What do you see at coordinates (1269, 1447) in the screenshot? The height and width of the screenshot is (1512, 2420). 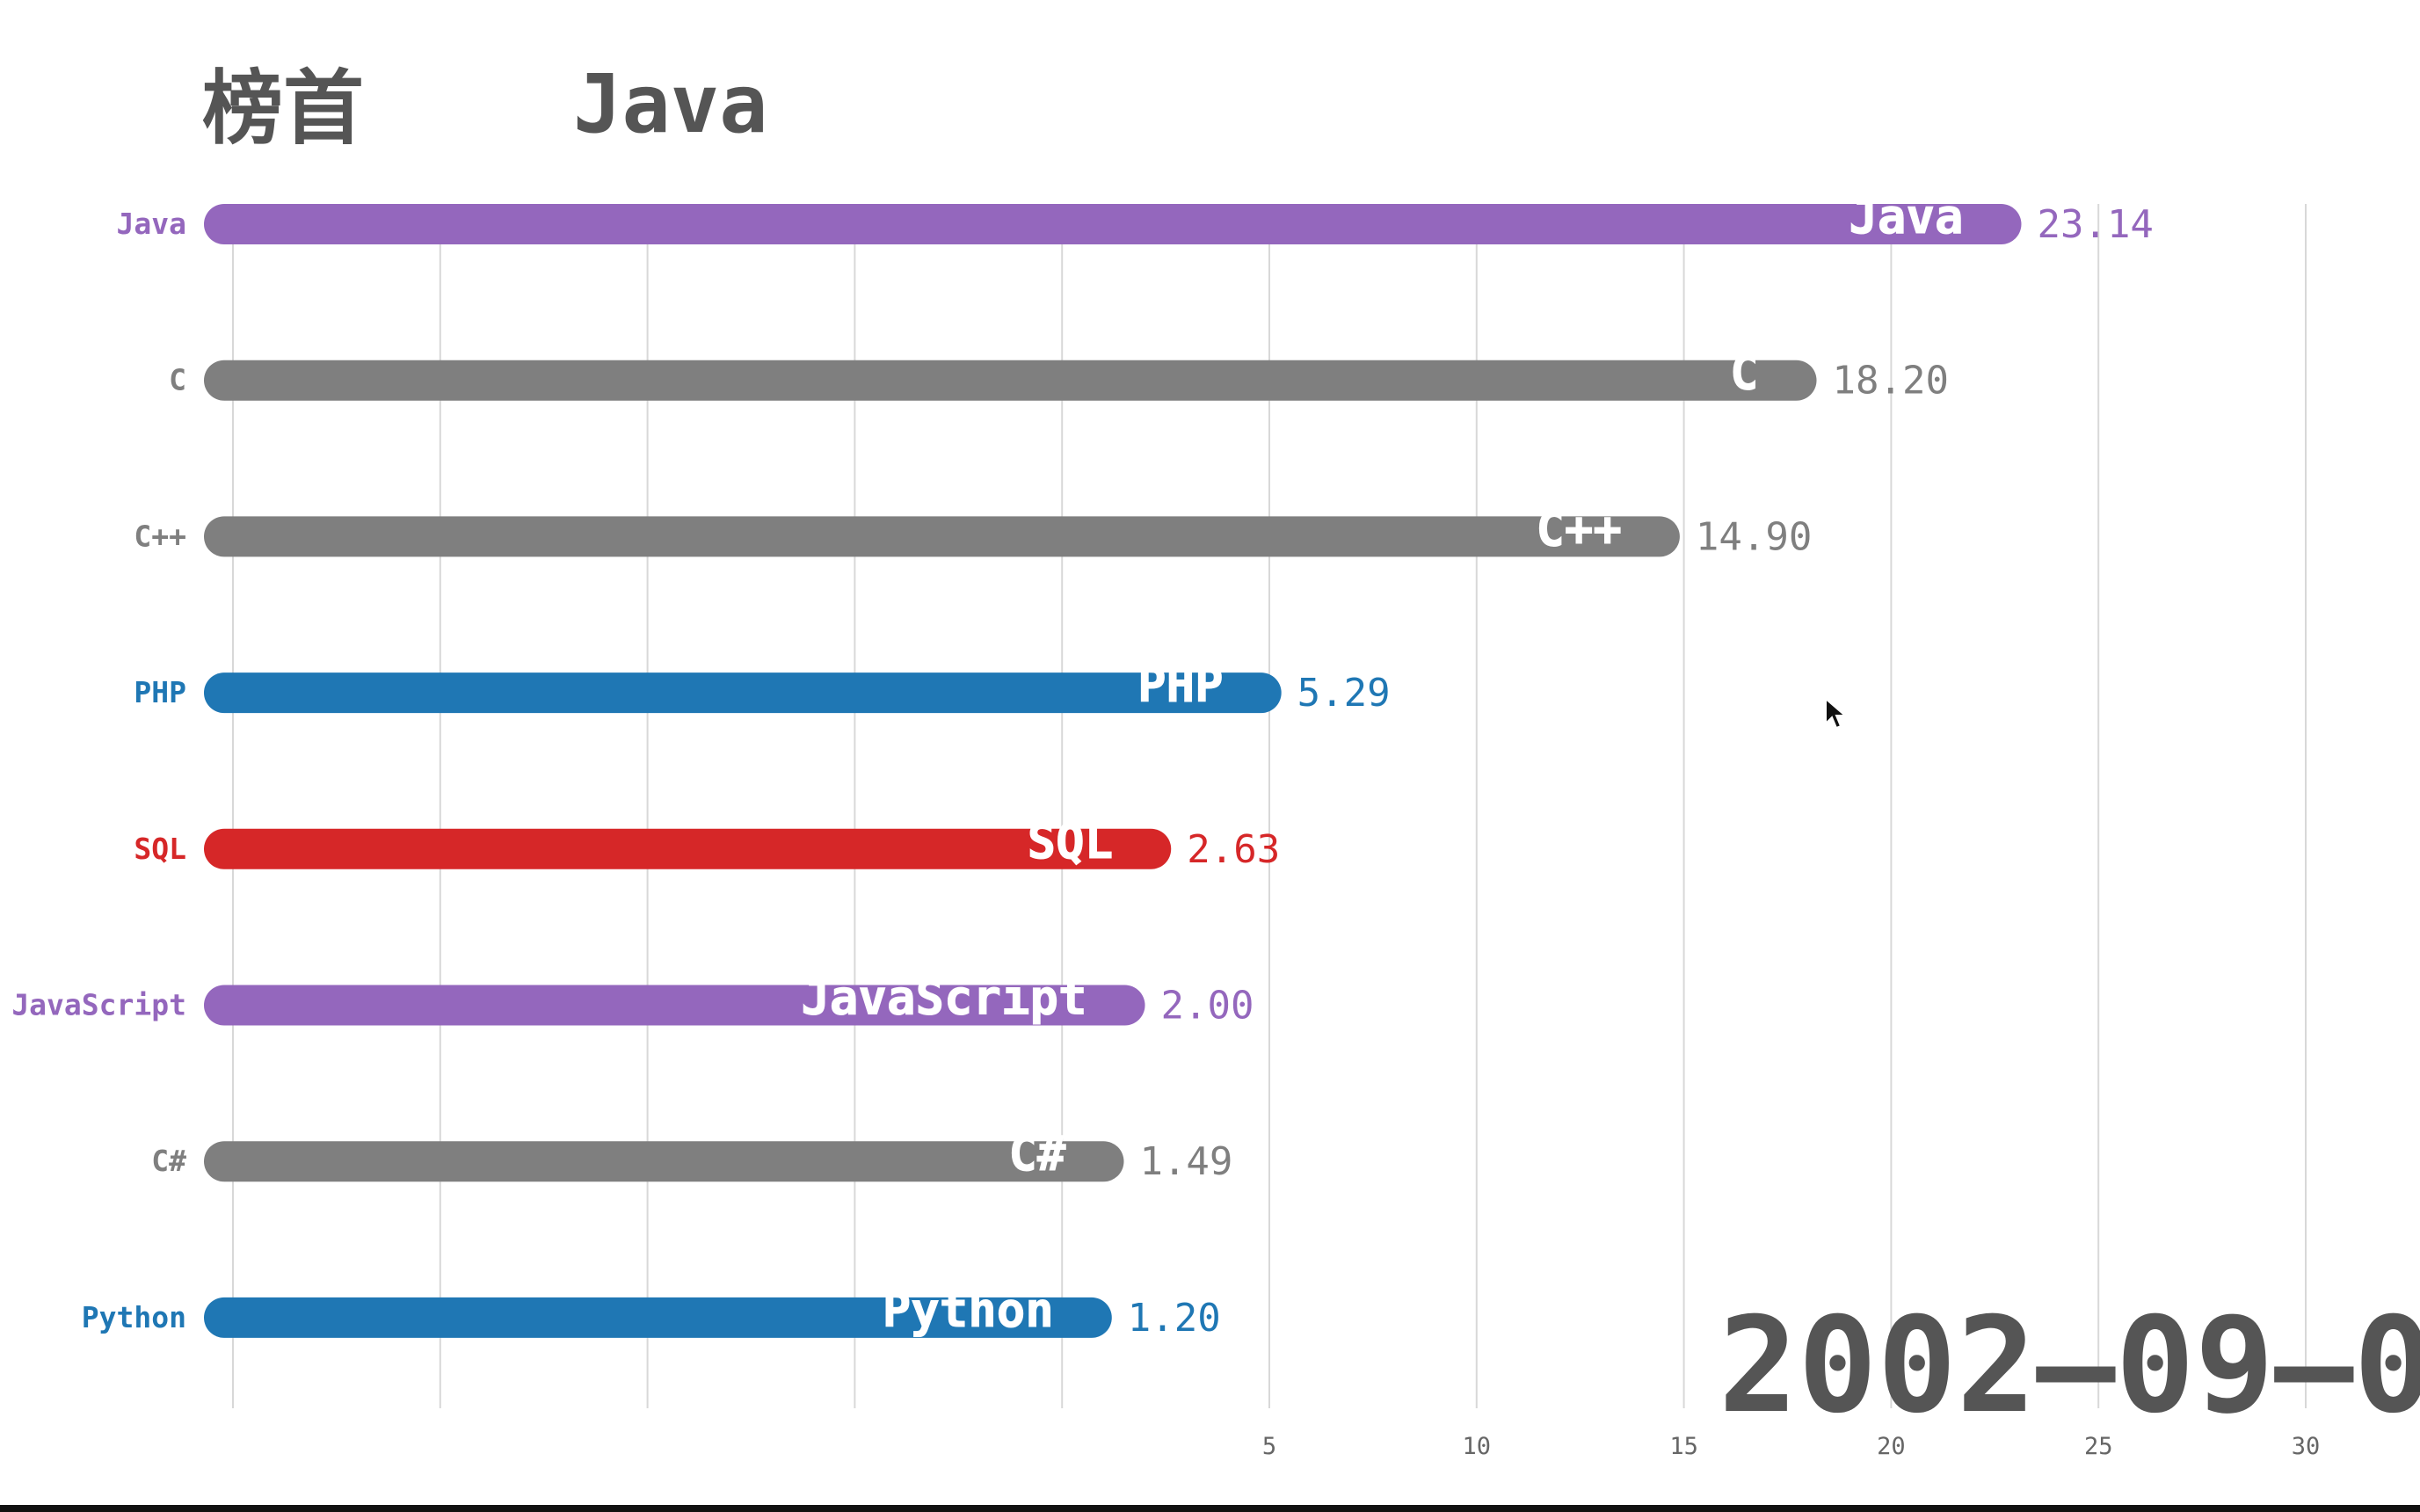 I see `x-tick-label: 5` at bounding box center [1269, 1447].